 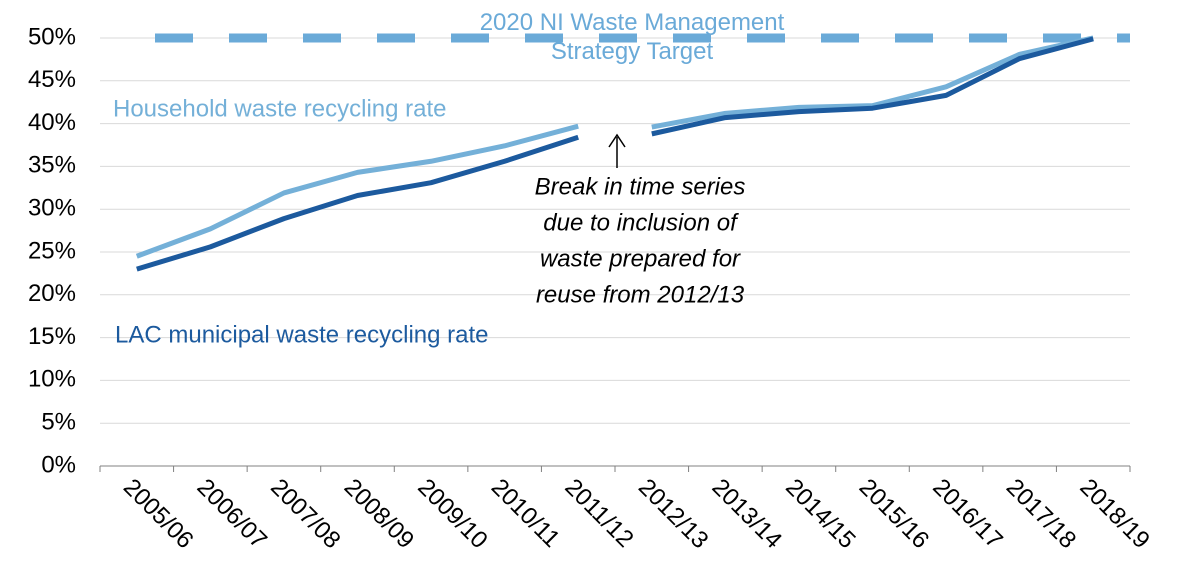 I want to click on annotation: Break in time series, so click(x=640, y=186).